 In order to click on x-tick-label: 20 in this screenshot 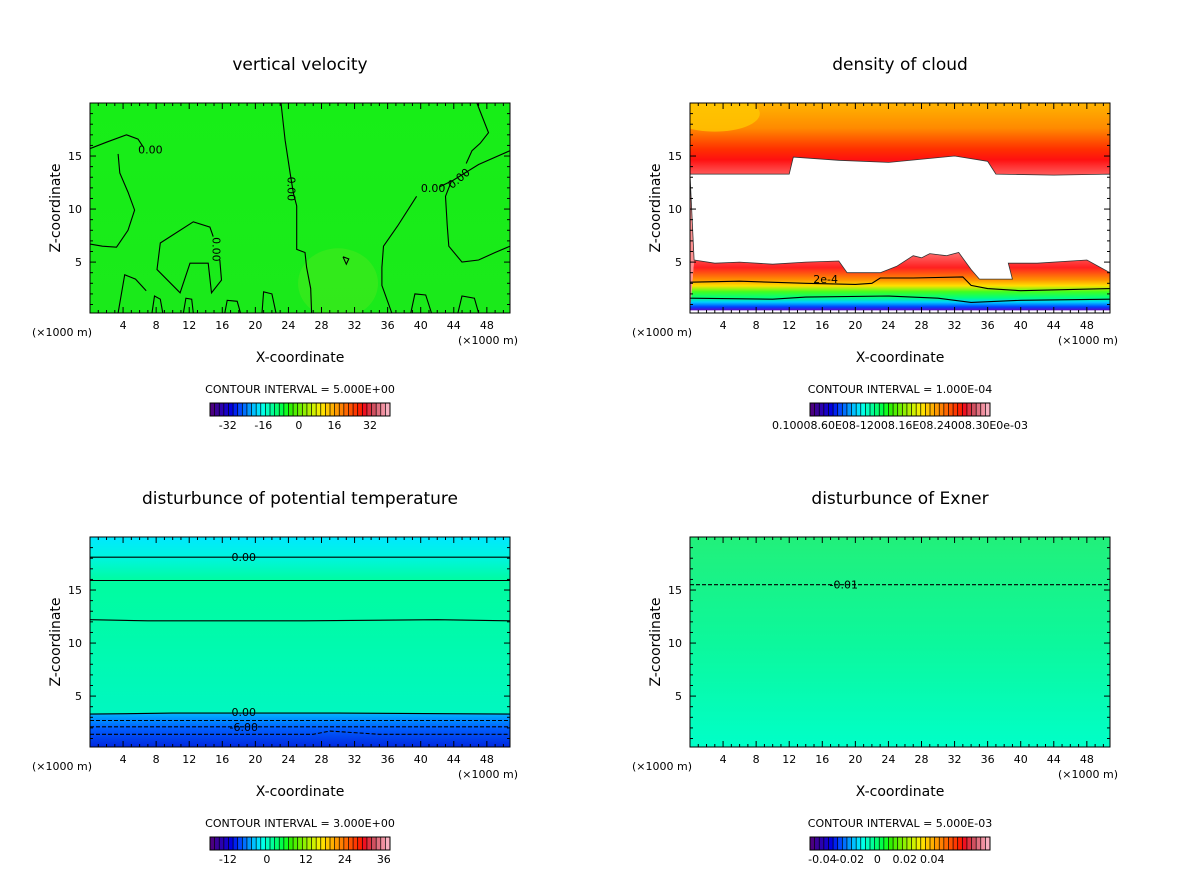, I will do `click(255, 325)`.